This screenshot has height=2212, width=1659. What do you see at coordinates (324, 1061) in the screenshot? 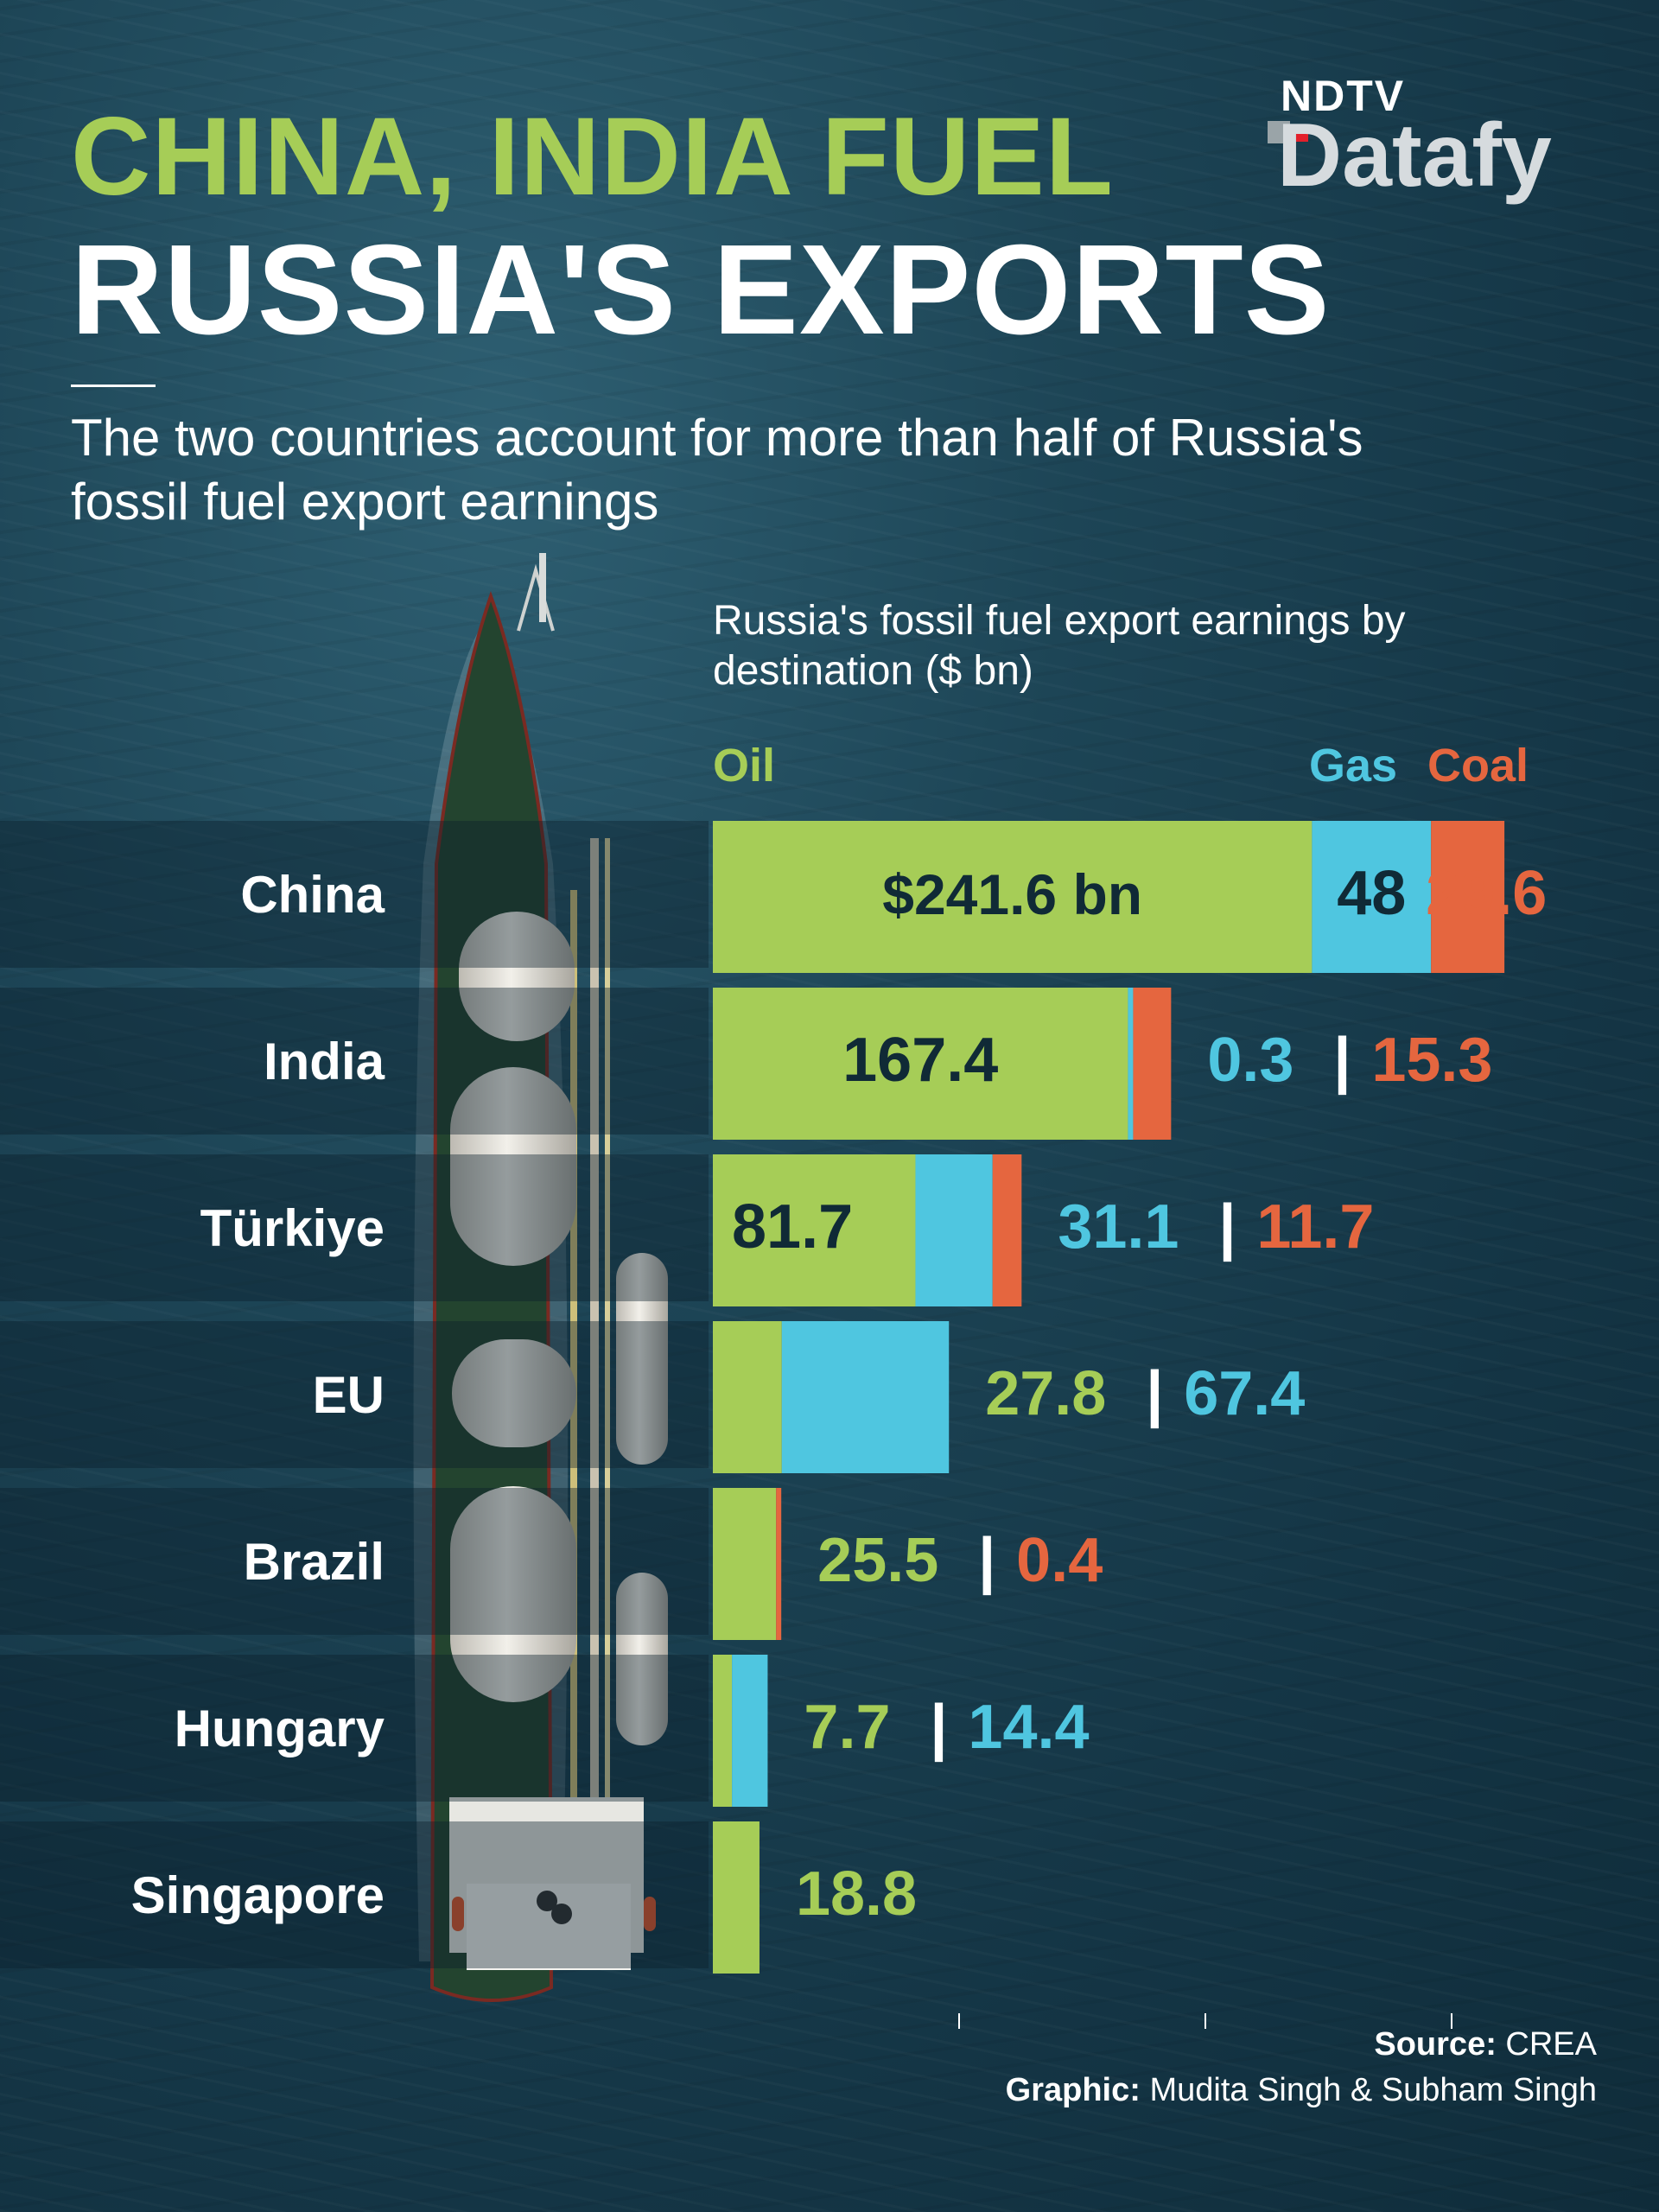
I see `country-label-india: India` at bounding box center [324, 1061].